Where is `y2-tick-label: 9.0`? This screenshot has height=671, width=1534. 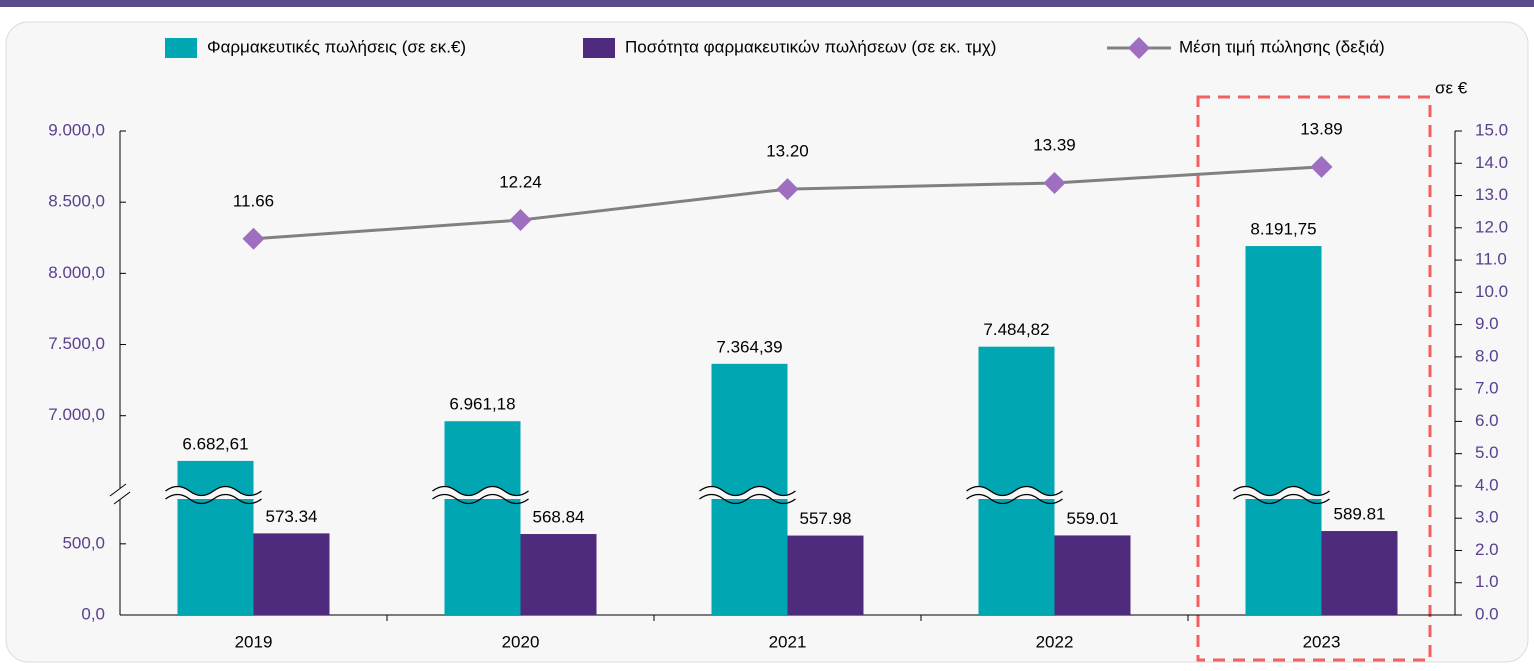 y2-tick-label: 9.0 is located at coordinates (1487, 323).